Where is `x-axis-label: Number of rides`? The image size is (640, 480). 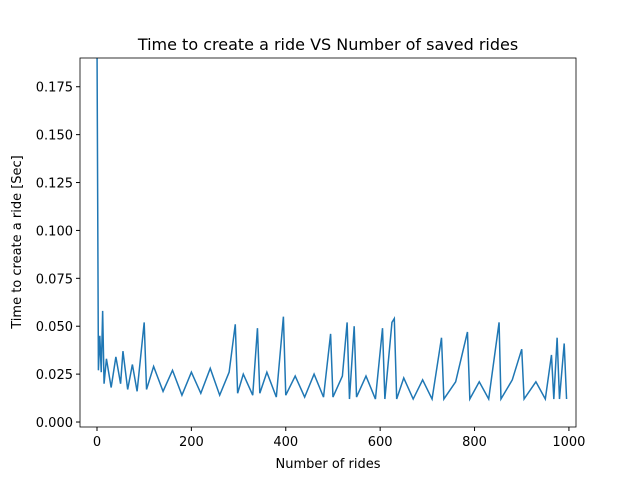 x-axis-label: Number of rides is located at coordinates (328, 464).